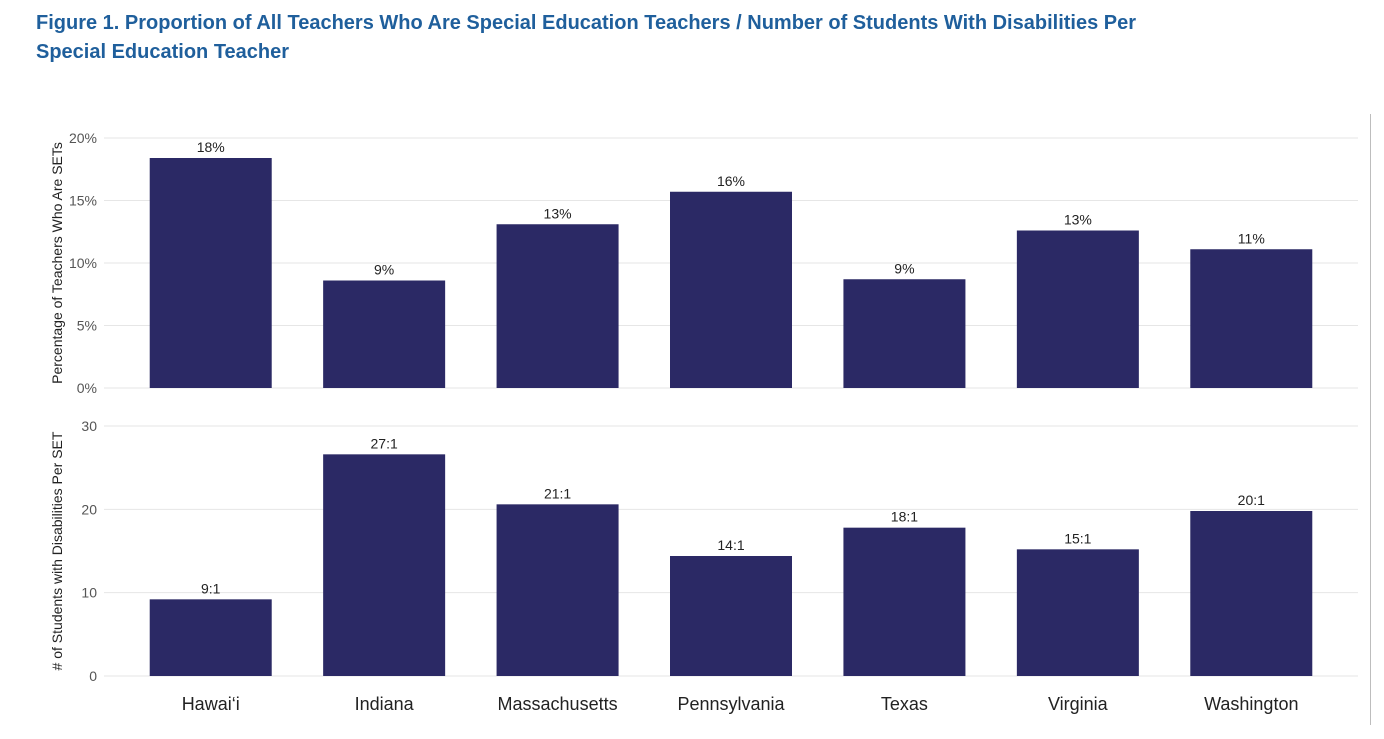  Describe the element at coordinates (89, 593) in the screenshot. I see `y-tick-label: 10` at that location.